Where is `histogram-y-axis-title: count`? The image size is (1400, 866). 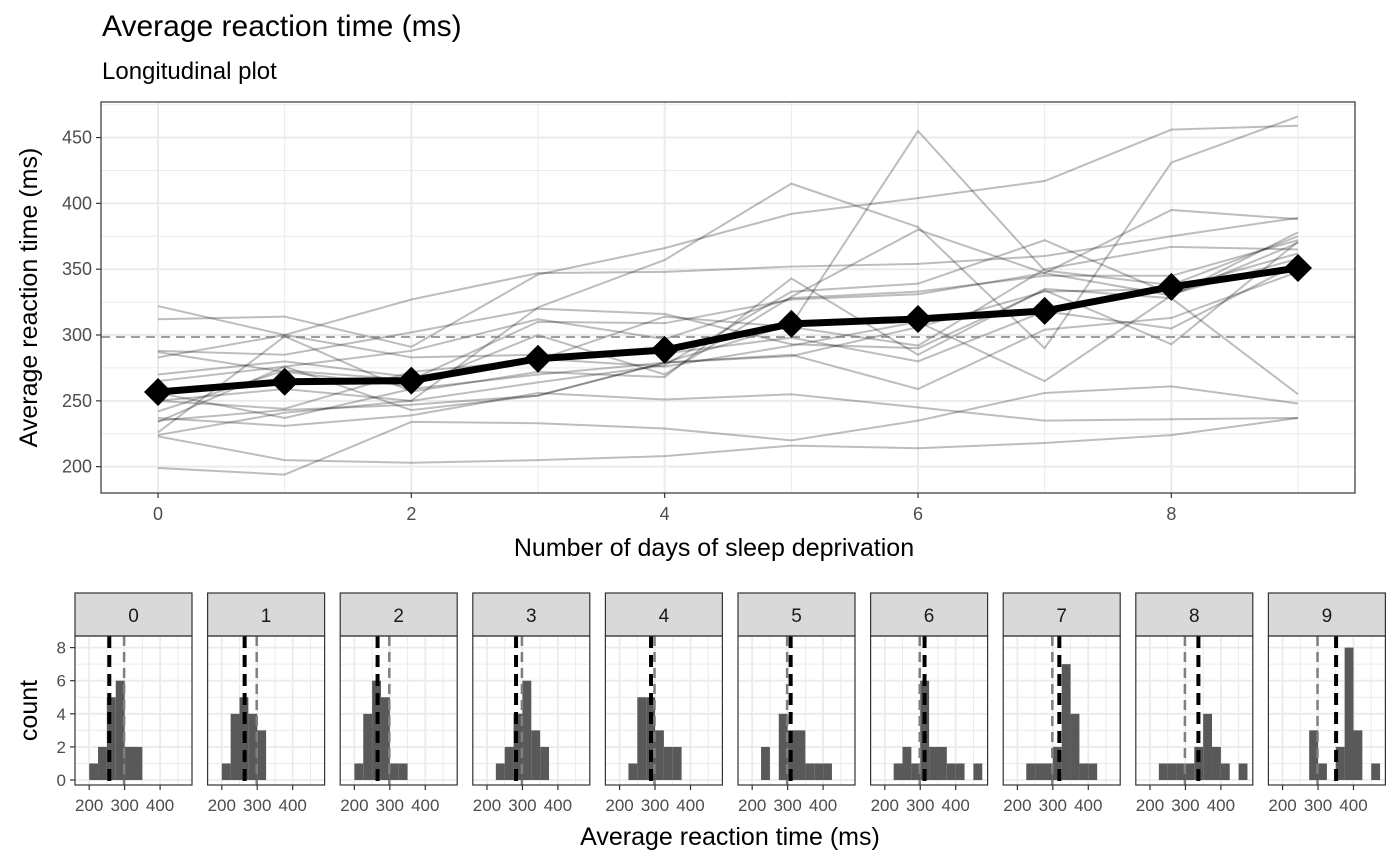 histogram-y-axis-title: count is located at coordinates (29, 710).